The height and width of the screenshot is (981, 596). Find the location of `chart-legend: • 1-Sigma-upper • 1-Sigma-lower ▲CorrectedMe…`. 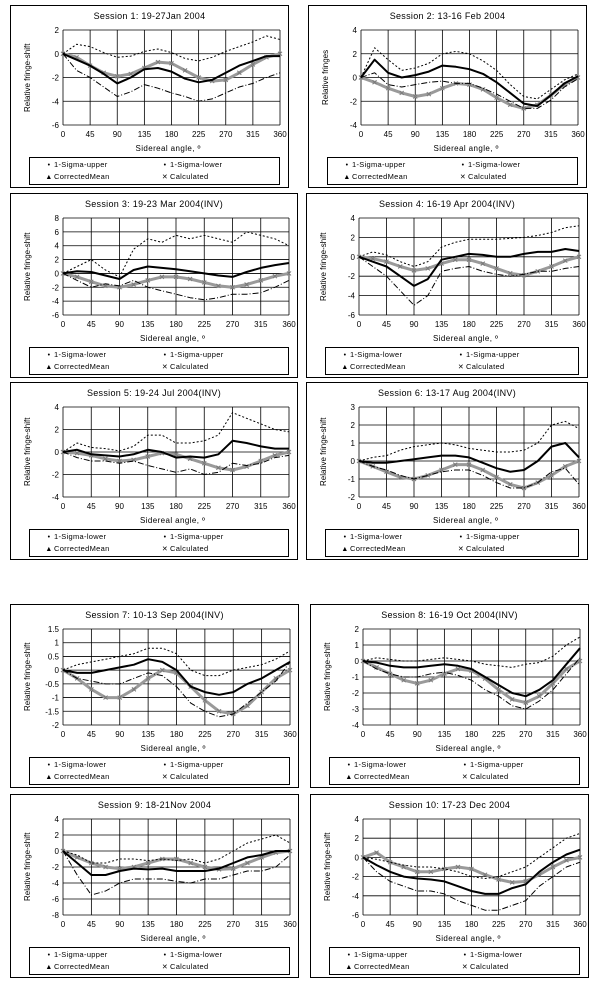

chart-legend: • 1-Sigma-upper • 1-Sigma-lower ▲CorrectedMe… is located at coordinates (154, 171).